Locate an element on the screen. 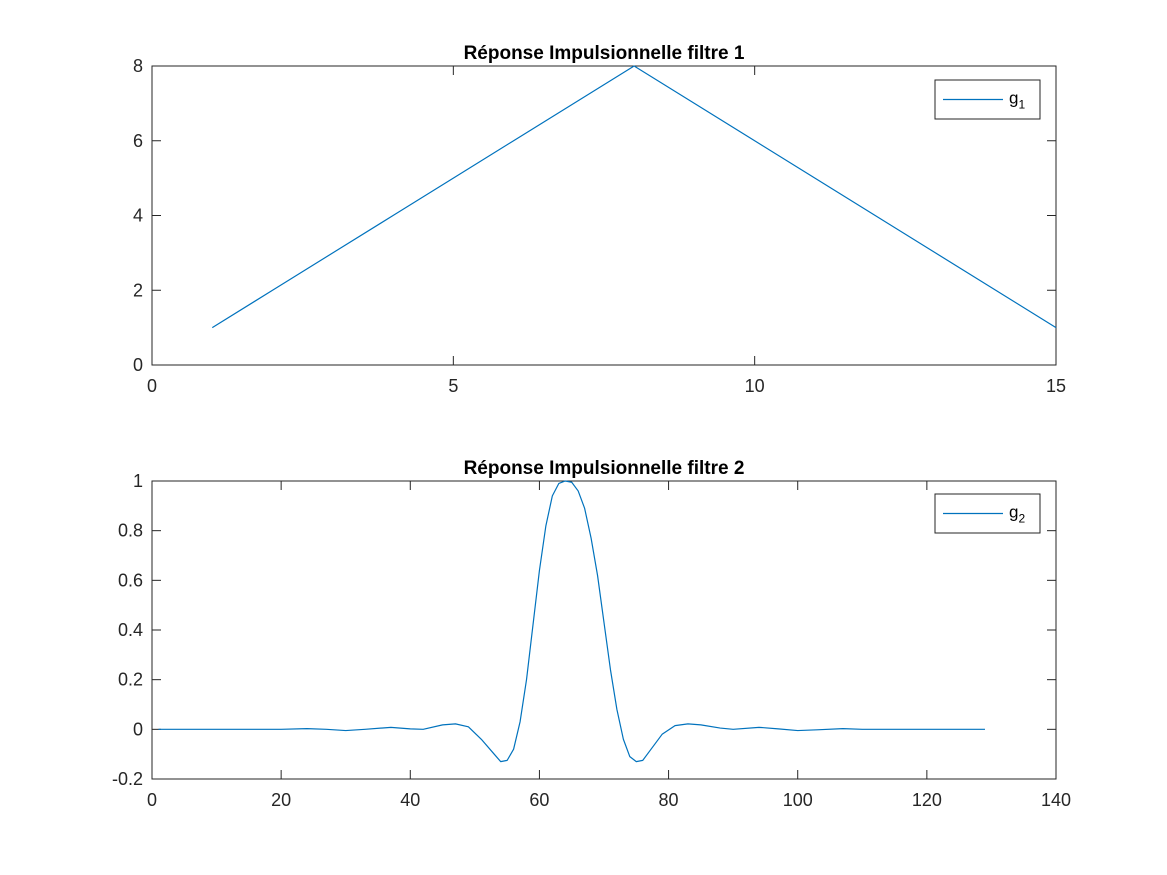  y-tick-label: 4 is located at coordinates (138, 216).